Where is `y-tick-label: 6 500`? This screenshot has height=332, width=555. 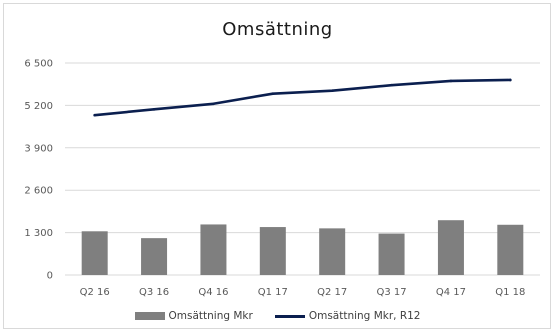
y-tick-label: 6 500 is located at coordinates (38, 64).